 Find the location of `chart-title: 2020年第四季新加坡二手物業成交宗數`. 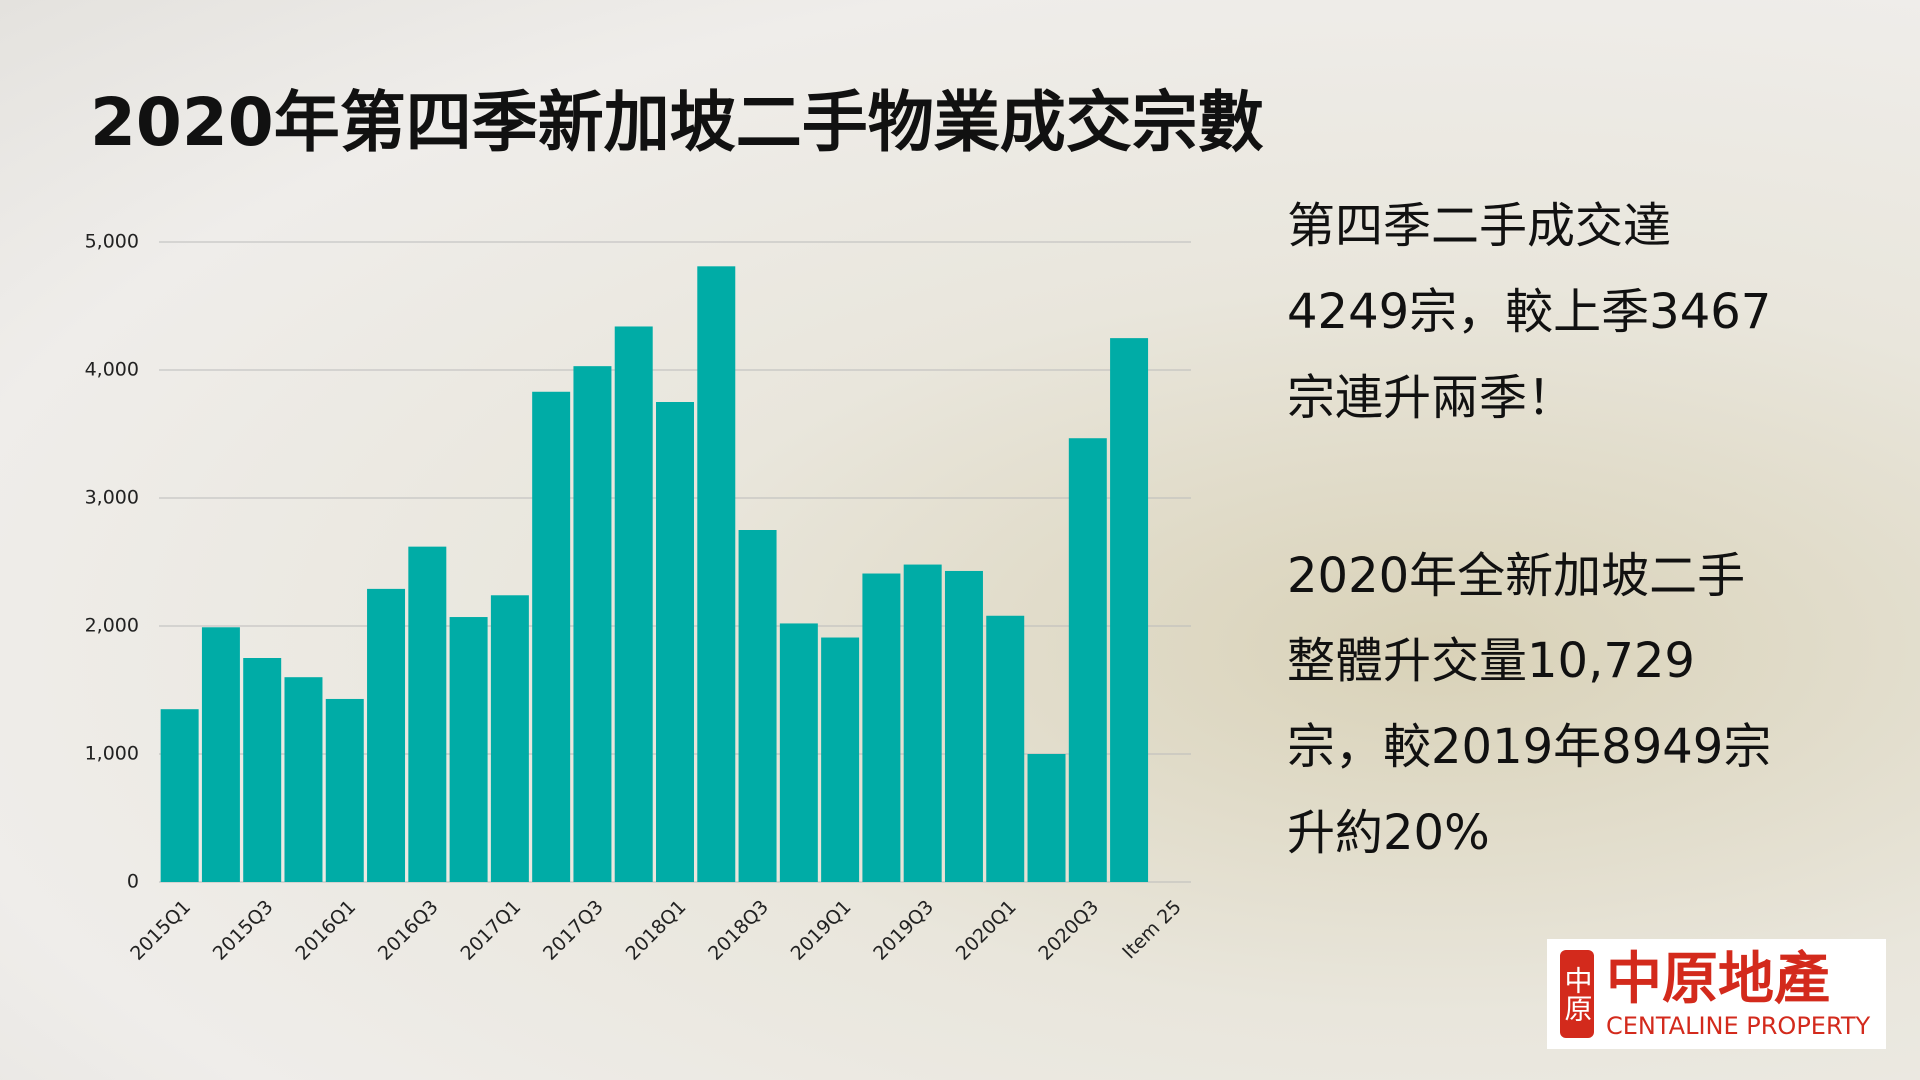

chart-title: 2020年第四季新加坡二手物業成交宗數 is located at coordinates (677, 122).